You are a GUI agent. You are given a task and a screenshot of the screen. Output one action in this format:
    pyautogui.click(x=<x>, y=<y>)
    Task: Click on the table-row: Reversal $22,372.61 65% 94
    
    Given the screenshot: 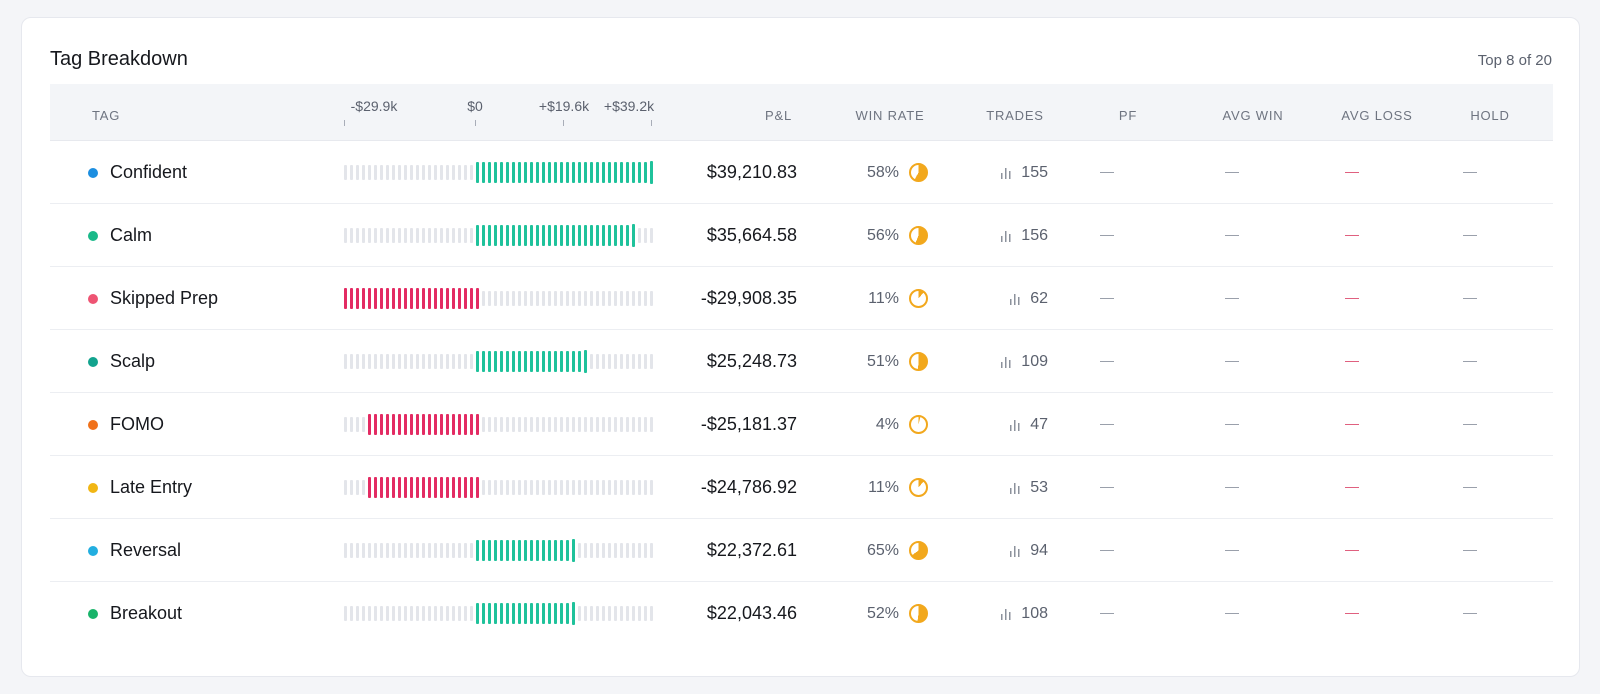 What is the action you would take?
    pyautogui.click(x=801, y=550)
    